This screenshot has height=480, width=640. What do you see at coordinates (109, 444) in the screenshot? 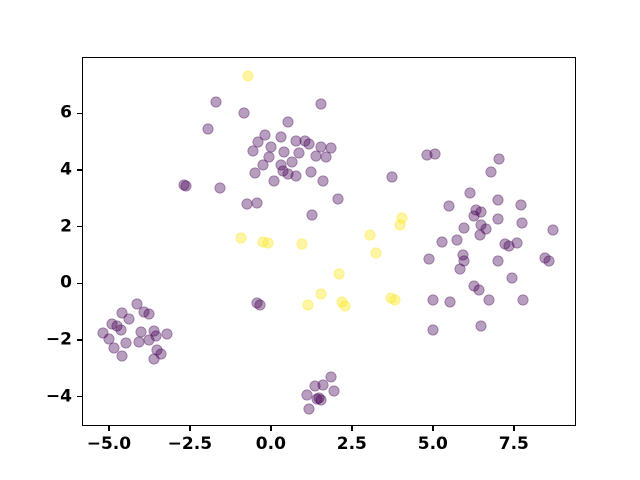
I see `x-tick-label: −5.0` at bounding box center [109, 444].